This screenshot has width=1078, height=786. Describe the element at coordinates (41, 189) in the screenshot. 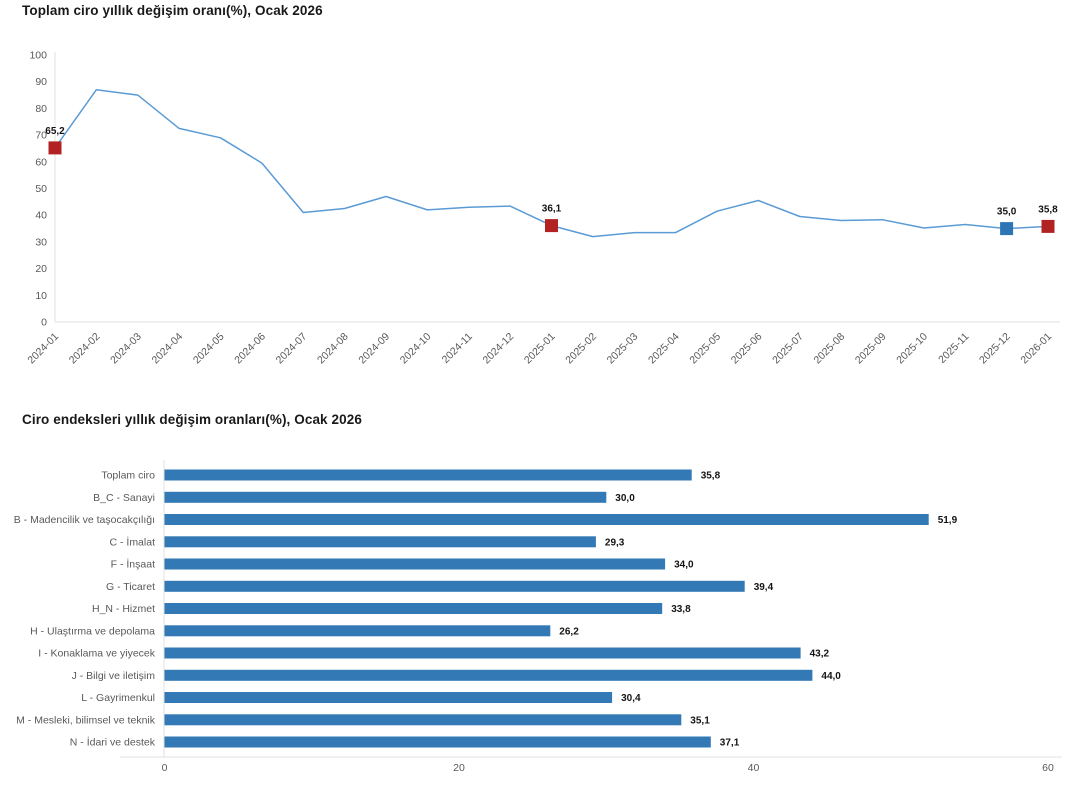

I see `line-chart-y-tick-label: 50` at that location.